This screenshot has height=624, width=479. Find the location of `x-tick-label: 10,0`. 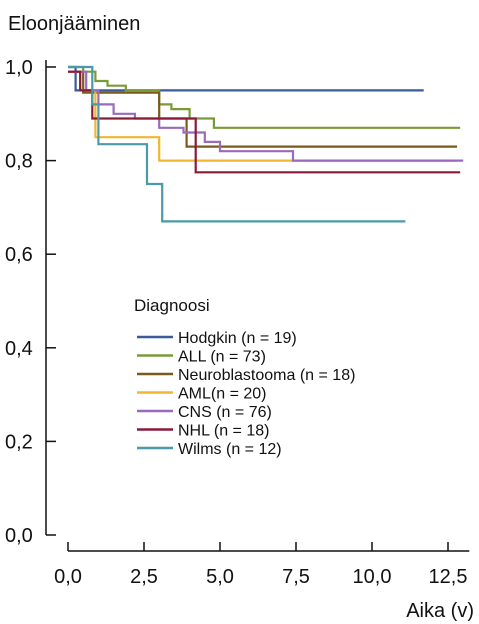

x-tick-label: 10,0 is located at coordinates (372, 577).